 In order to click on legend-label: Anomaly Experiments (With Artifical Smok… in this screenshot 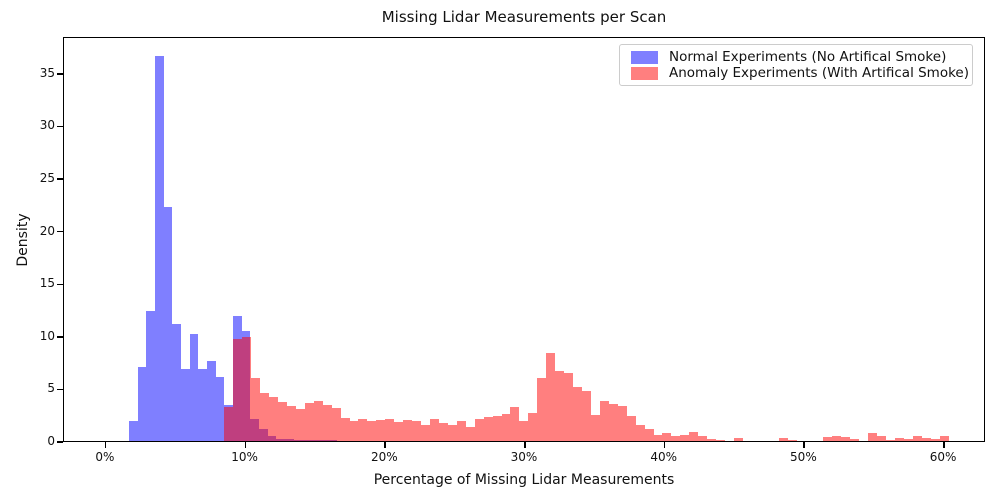, I will do `click(819, 73)`.